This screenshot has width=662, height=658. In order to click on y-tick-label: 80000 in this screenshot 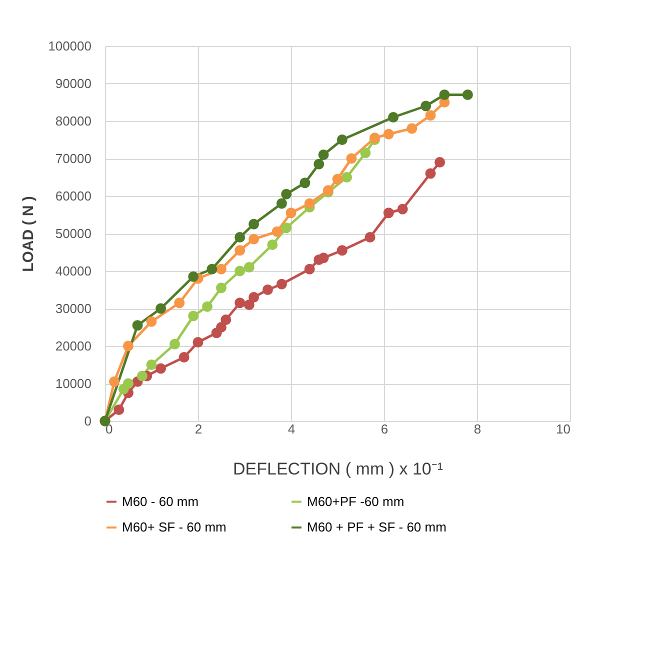, I will do `click(73, 121)`.